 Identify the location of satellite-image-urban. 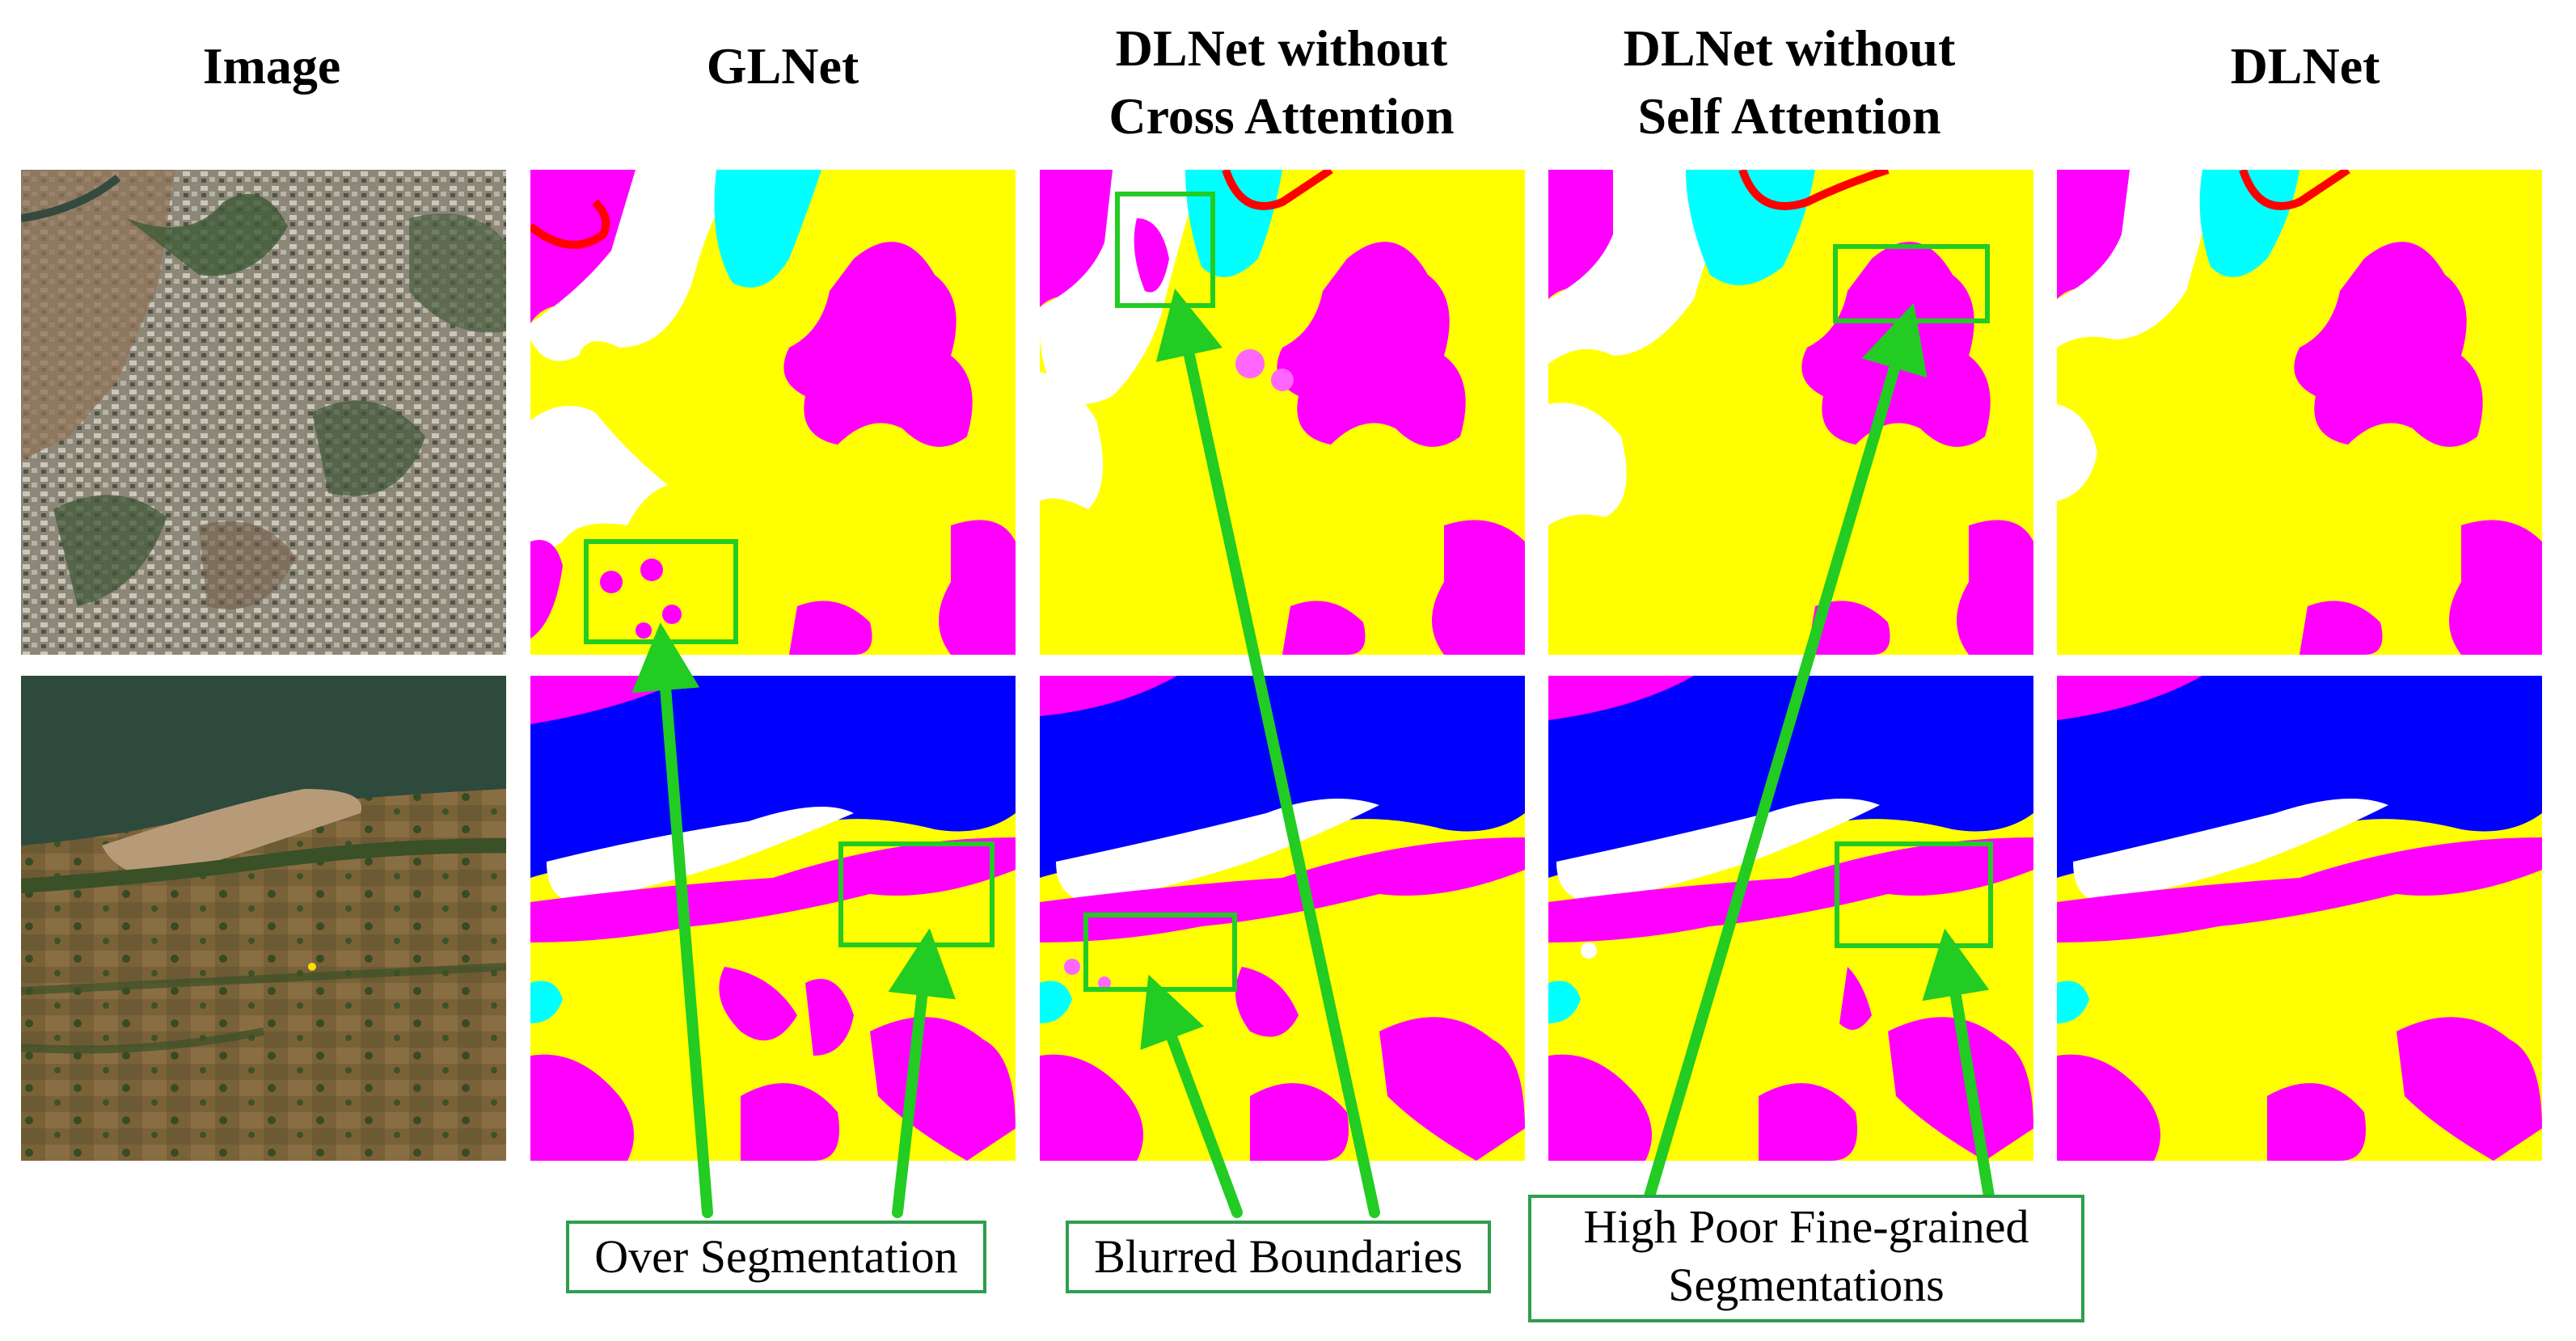
(263, 412).